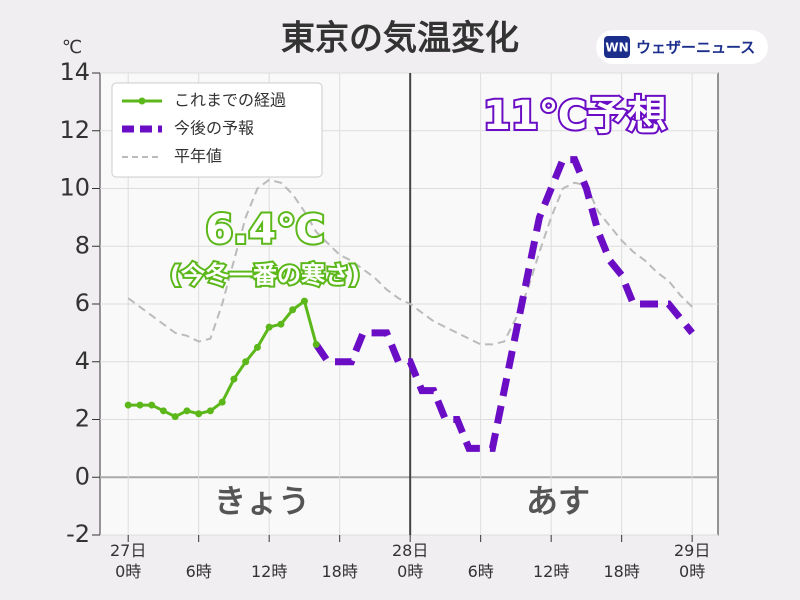 Image resolution: width=800 pixels, height=600 pixels. Describe the element at coordinates (692, 550) in the screenshot. I see `x-tick-label-line: 29日` at that location.